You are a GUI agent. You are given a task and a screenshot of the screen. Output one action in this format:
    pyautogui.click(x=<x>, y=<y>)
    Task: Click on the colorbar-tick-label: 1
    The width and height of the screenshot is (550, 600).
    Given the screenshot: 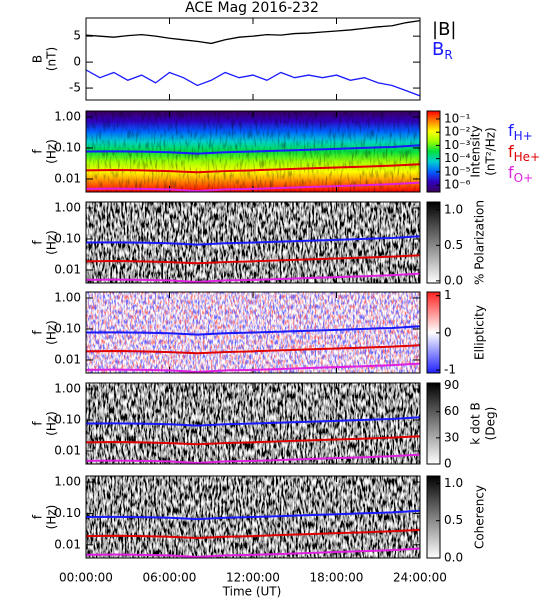 What is the action you would take?
    pyautogui.click(x=448, y=295)
    